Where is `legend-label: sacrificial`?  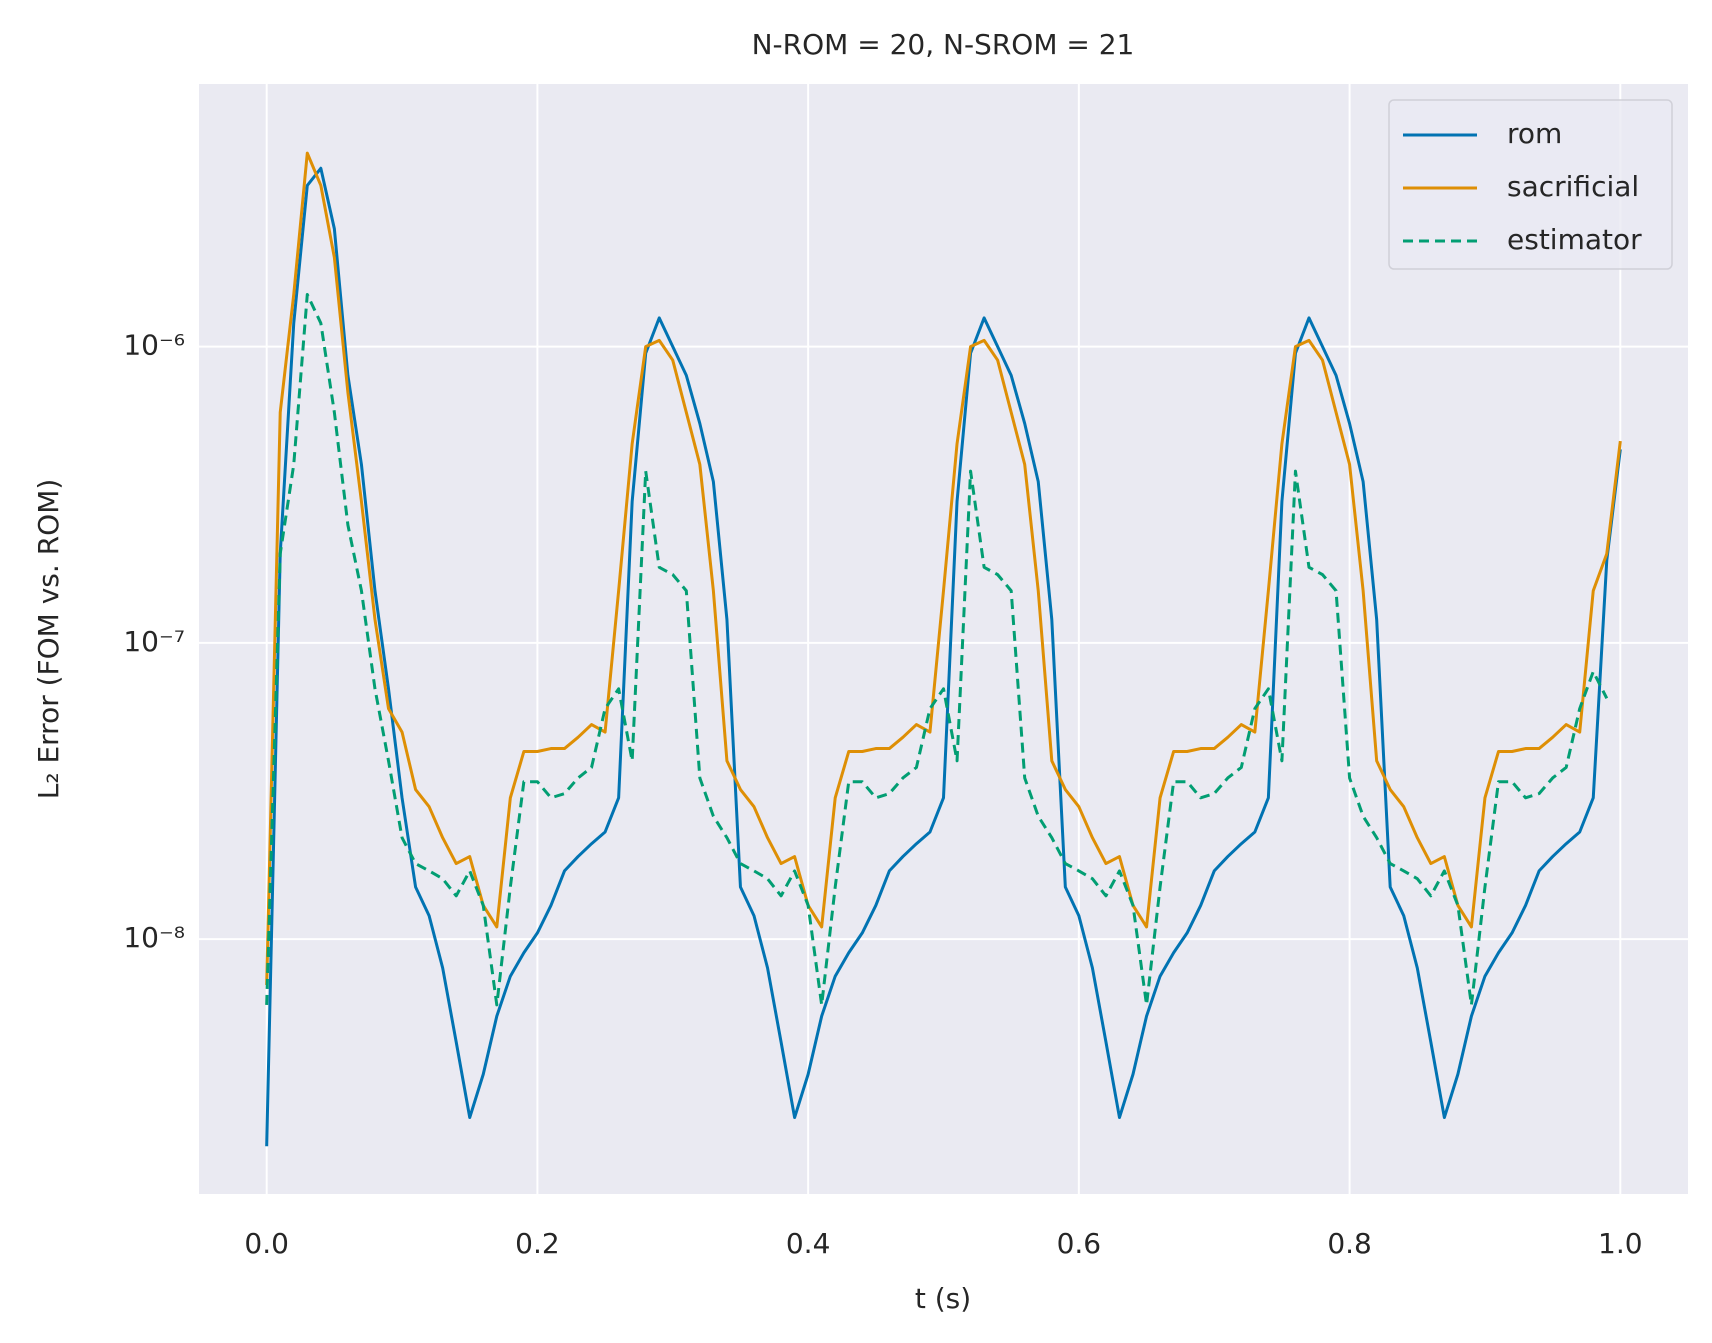 legend-label: sacrificial is located at coordinates (1573, 186).